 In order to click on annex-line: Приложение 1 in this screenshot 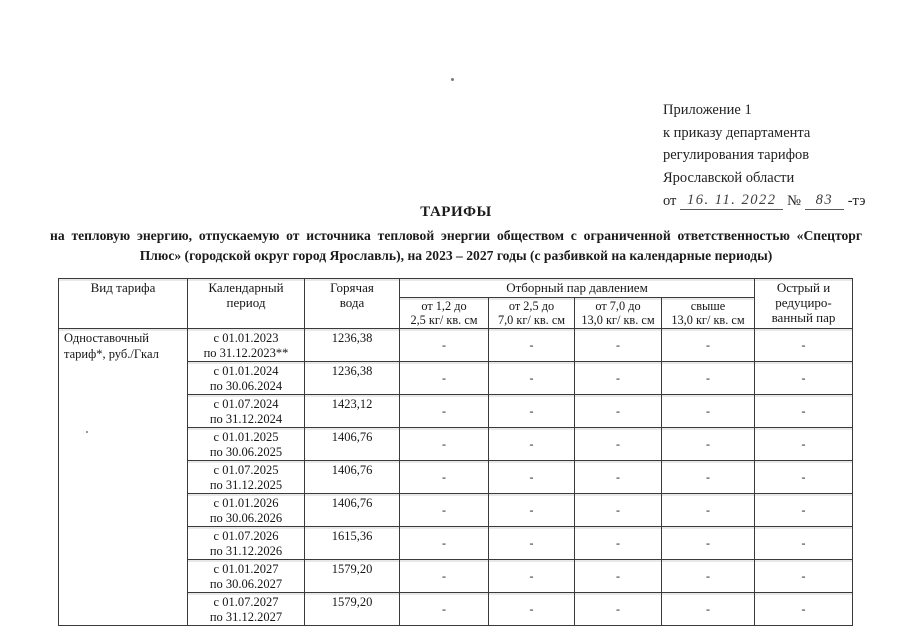, I will do `click(707, 110)`.